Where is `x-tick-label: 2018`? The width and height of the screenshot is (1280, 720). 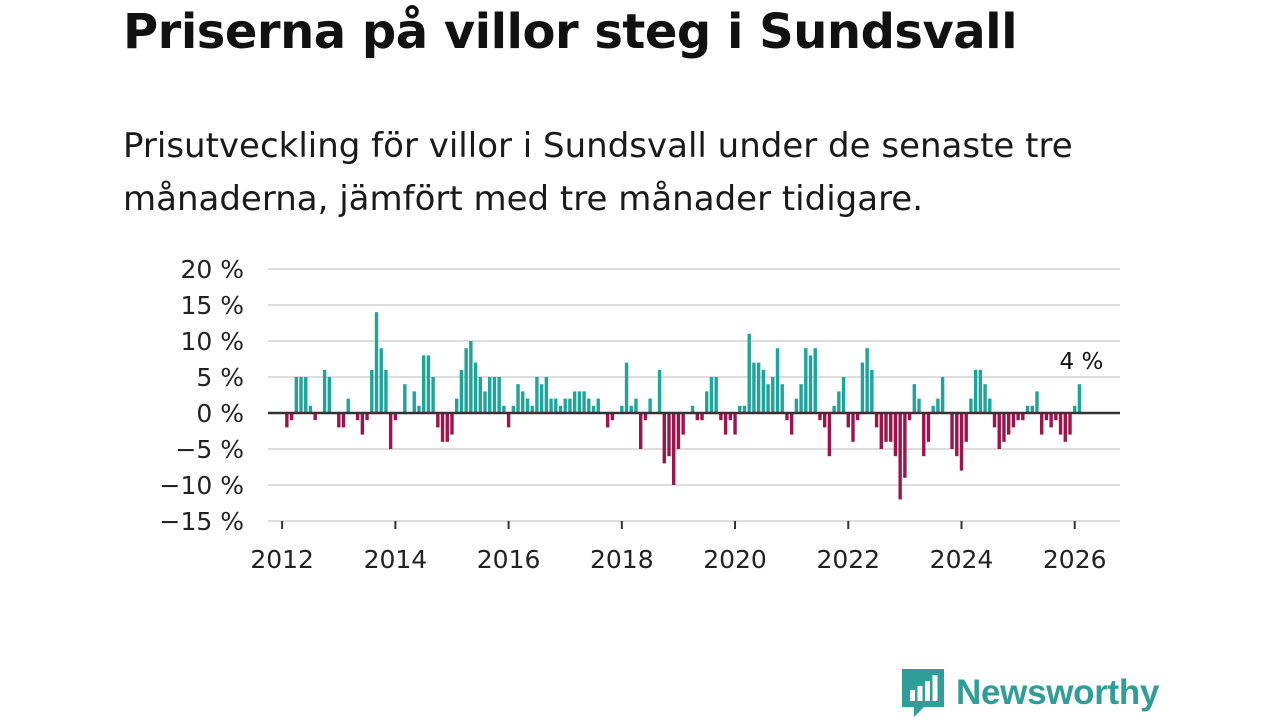
x-tick-label: 2018 is located at coordinates (622, 559).